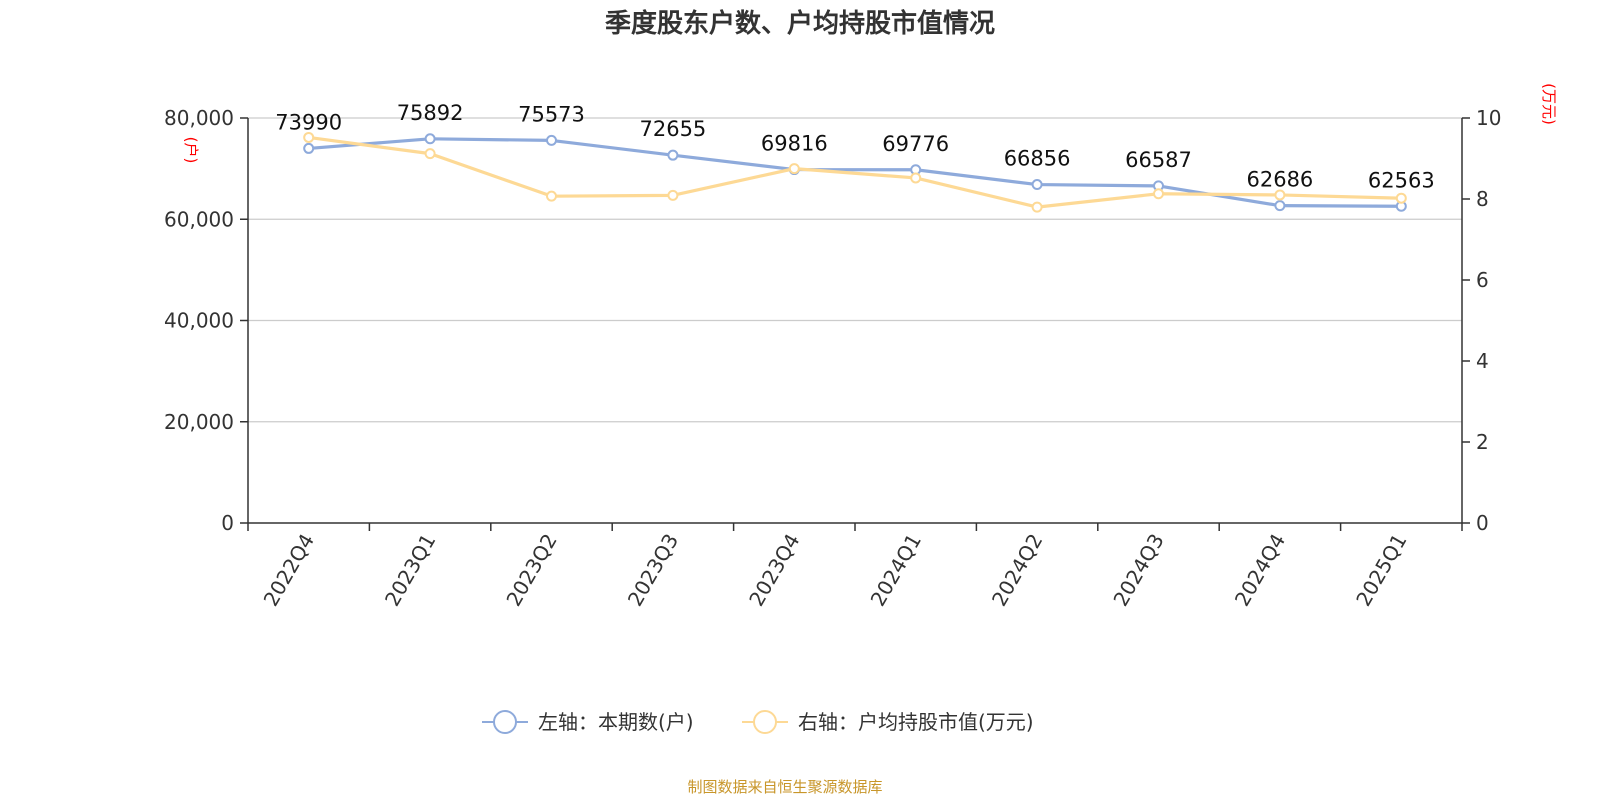 The image size is (1600, 800). What do you see at coordinates (653, 570) in the screenshot?
I see `x-axis-label: 2023Q3` at bounding box center [653, 570].